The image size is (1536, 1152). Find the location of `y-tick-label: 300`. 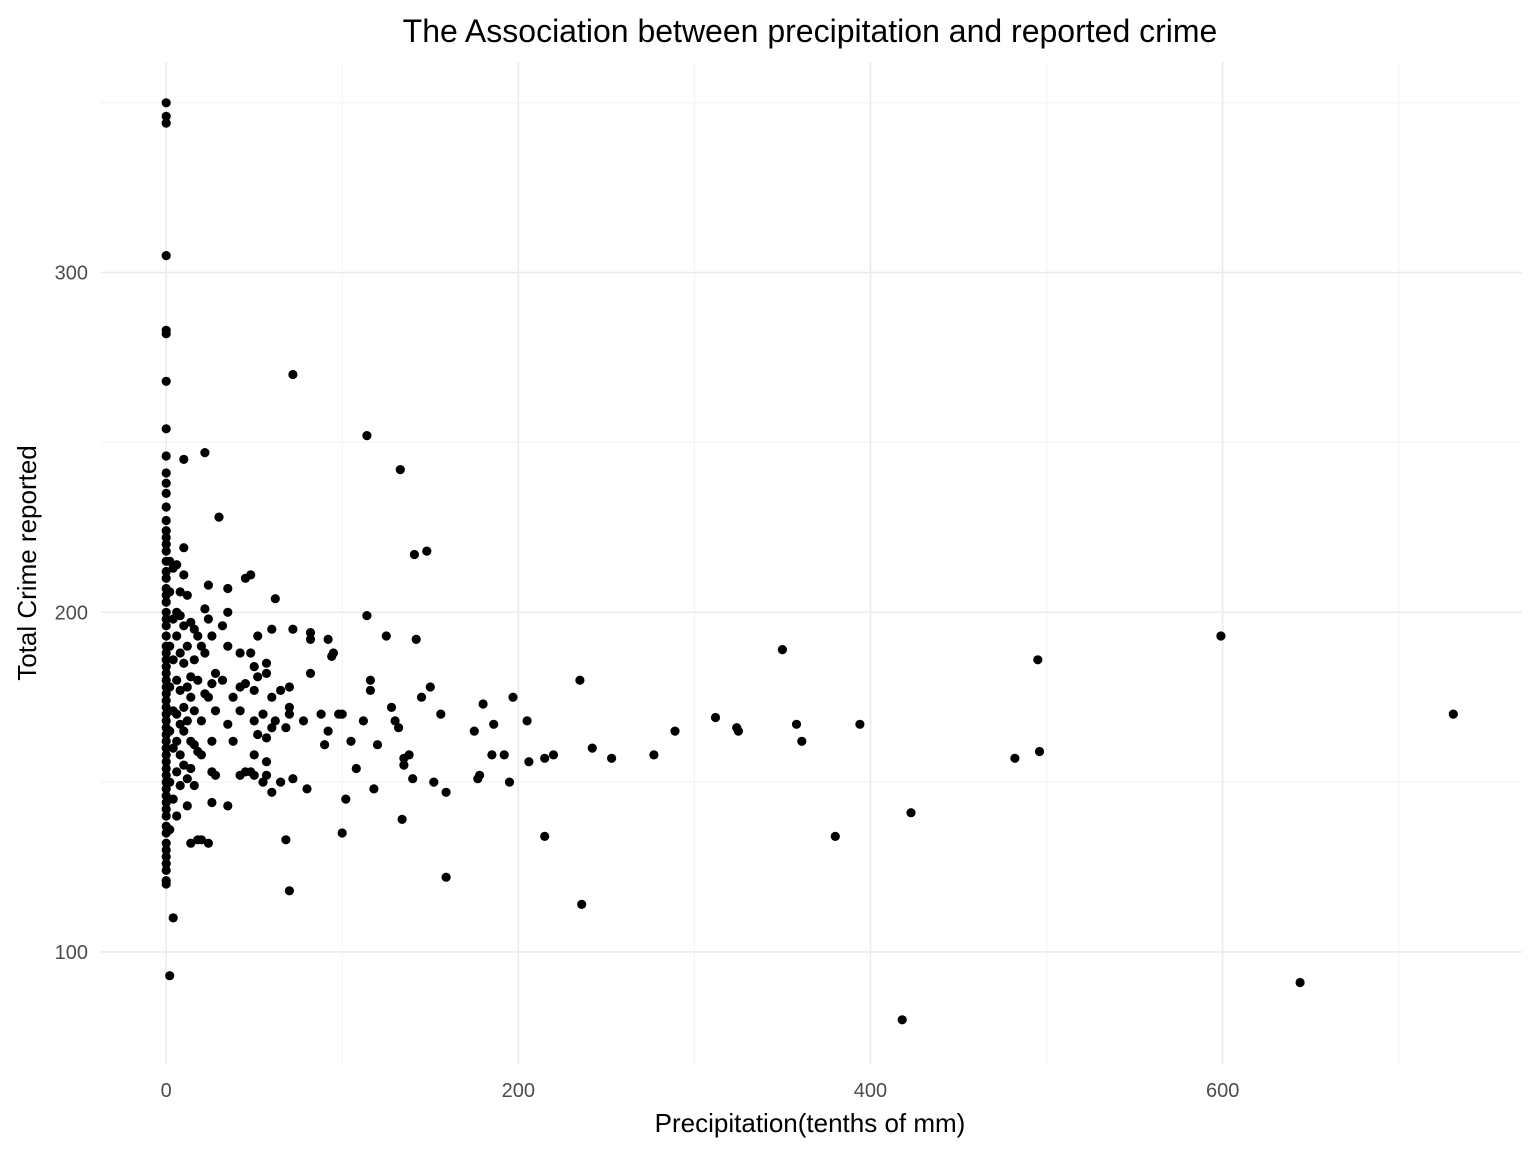

y-tick-label: 300 is located at coordinates (71, 274).